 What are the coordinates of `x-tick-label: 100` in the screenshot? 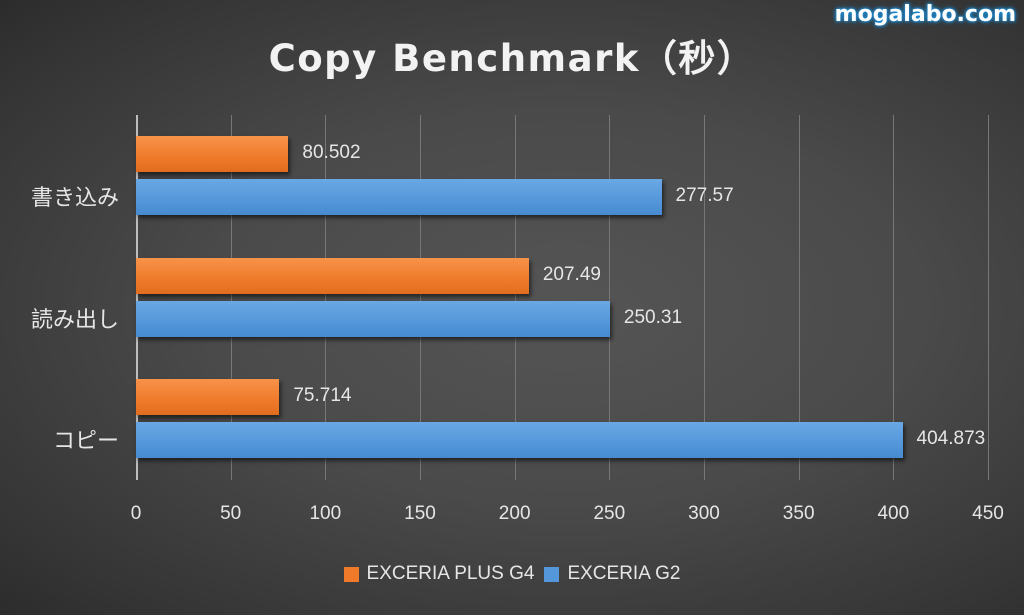 It's located at (325, 513).